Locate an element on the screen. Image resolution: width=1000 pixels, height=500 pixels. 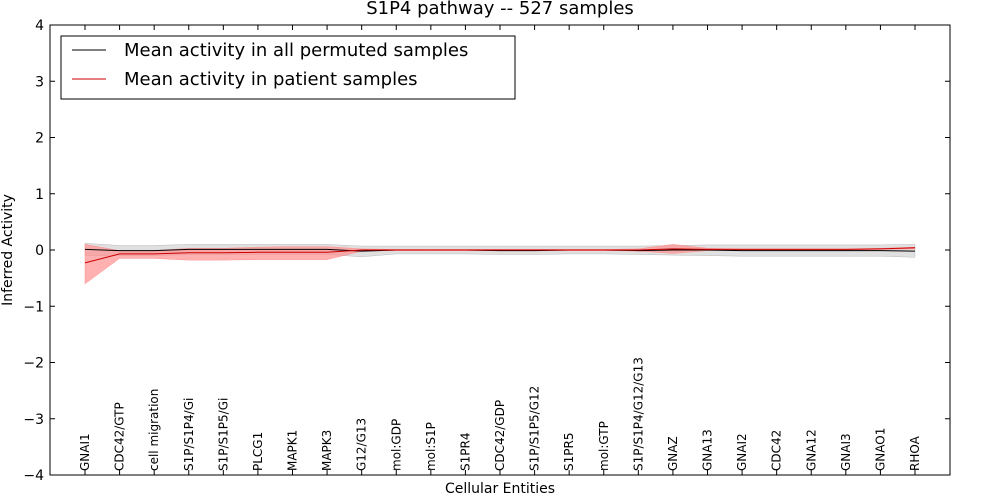
y-axis-label: Inferred Activity is located at coordinates (8, 250).